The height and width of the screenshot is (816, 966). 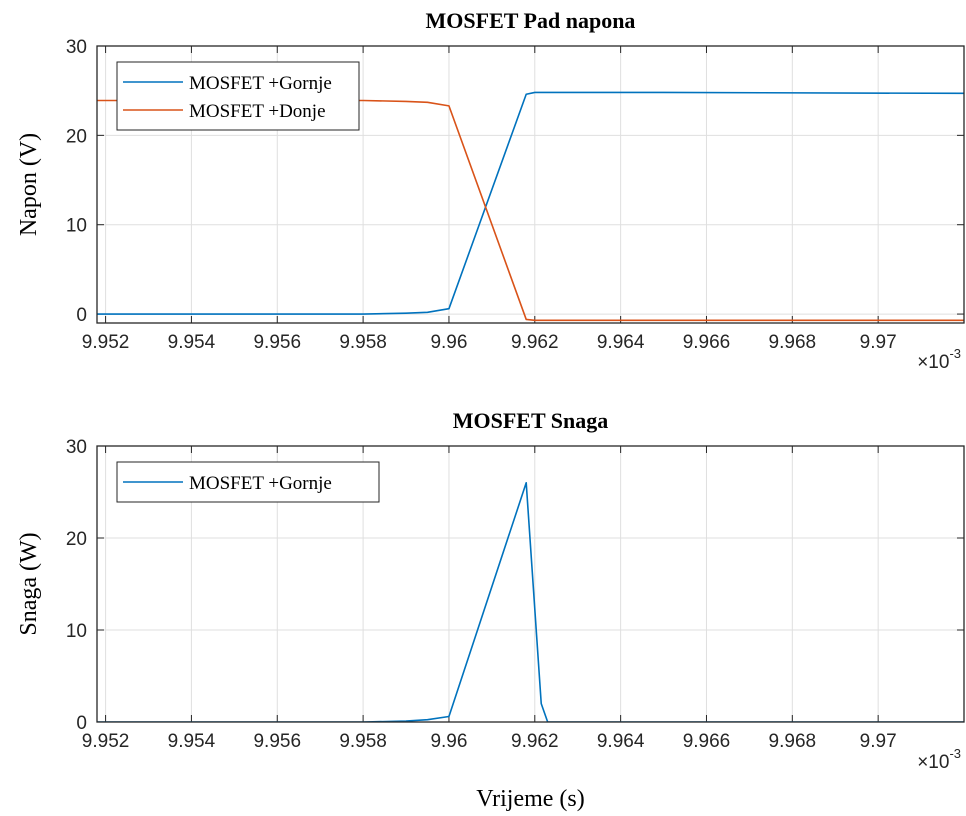 I want to click on legend: MOSFET +Gornje MOSFET +Donje, so click(x=238, y=96).